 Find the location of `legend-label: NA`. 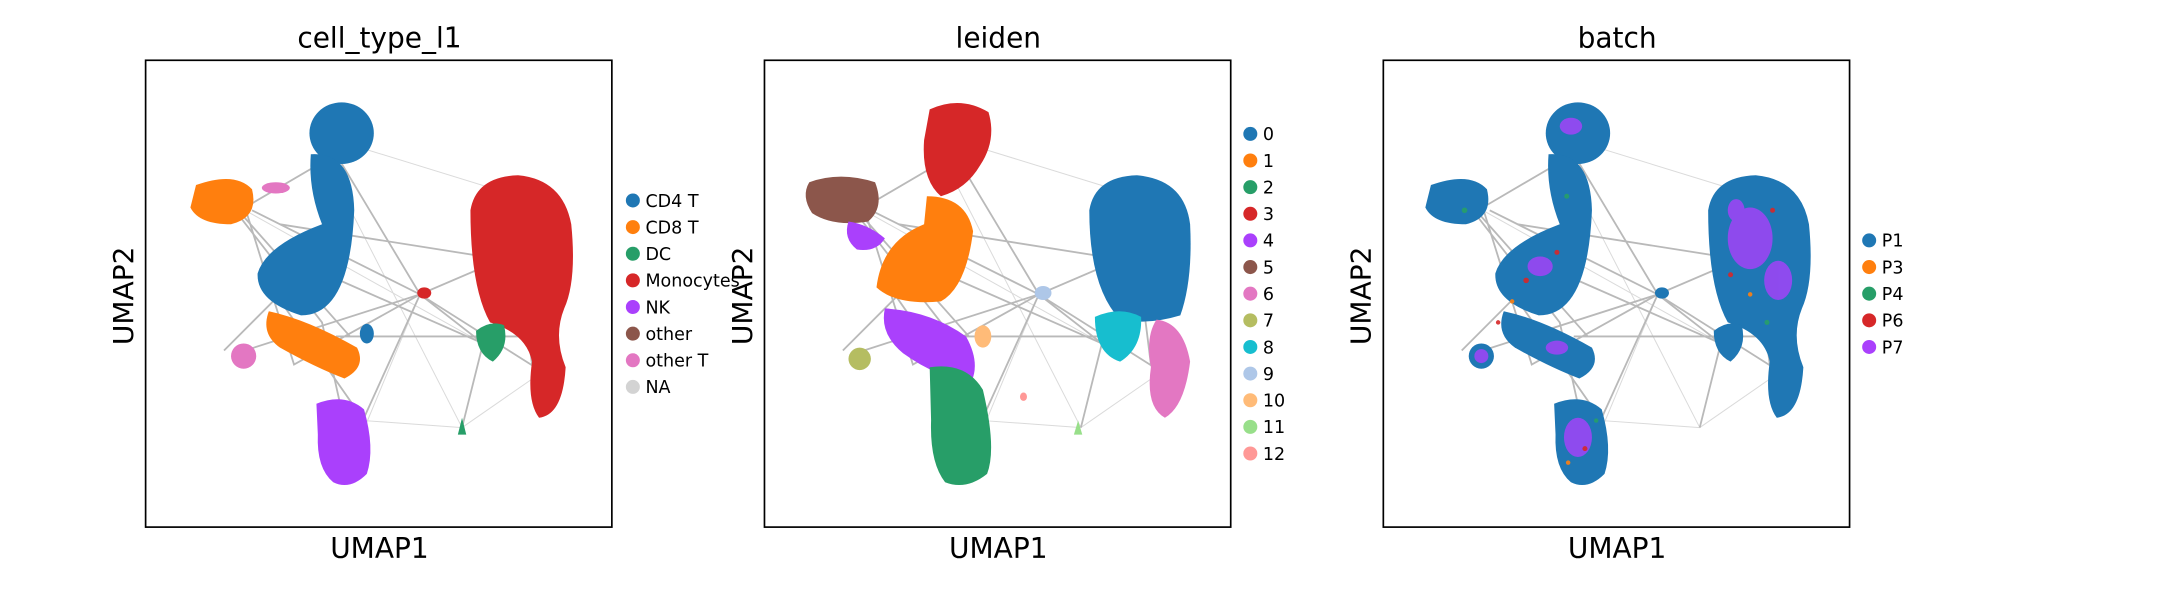

legend-label: NA is located at coordinates (657, 388).